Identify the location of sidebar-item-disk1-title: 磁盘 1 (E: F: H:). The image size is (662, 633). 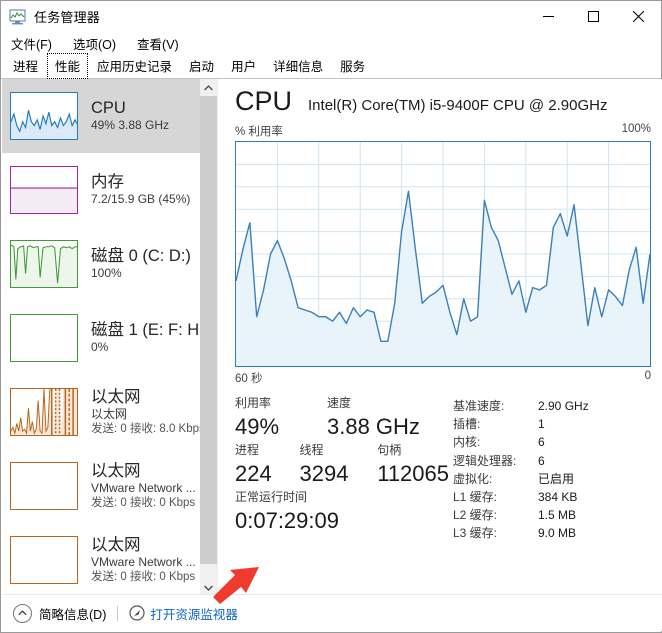
(145, 330).